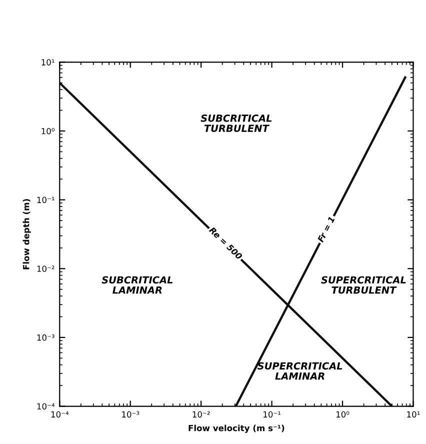 This screenshot has height=444, width=426. What do you see at coordinates (60, 414) in the screenshot?
I see `x-tick-label: 10⁻⁴` at bounding box center [60, 414].